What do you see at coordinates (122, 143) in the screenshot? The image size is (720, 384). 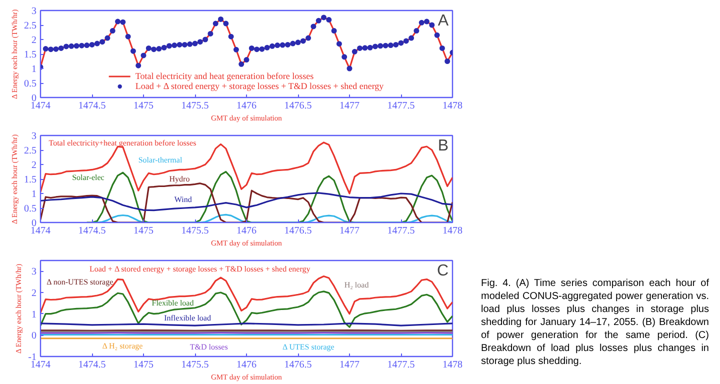 I see `series-label: Total electricity+heat generation before losses` at bounding box center [122, 143].